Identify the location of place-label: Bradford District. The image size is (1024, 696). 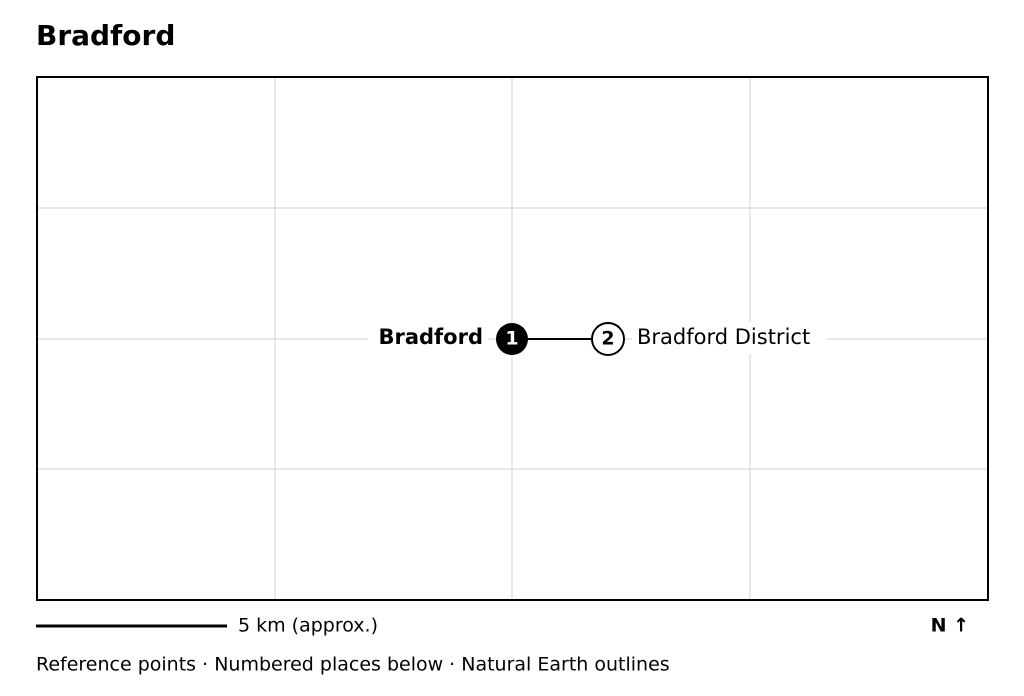
(723, 337).